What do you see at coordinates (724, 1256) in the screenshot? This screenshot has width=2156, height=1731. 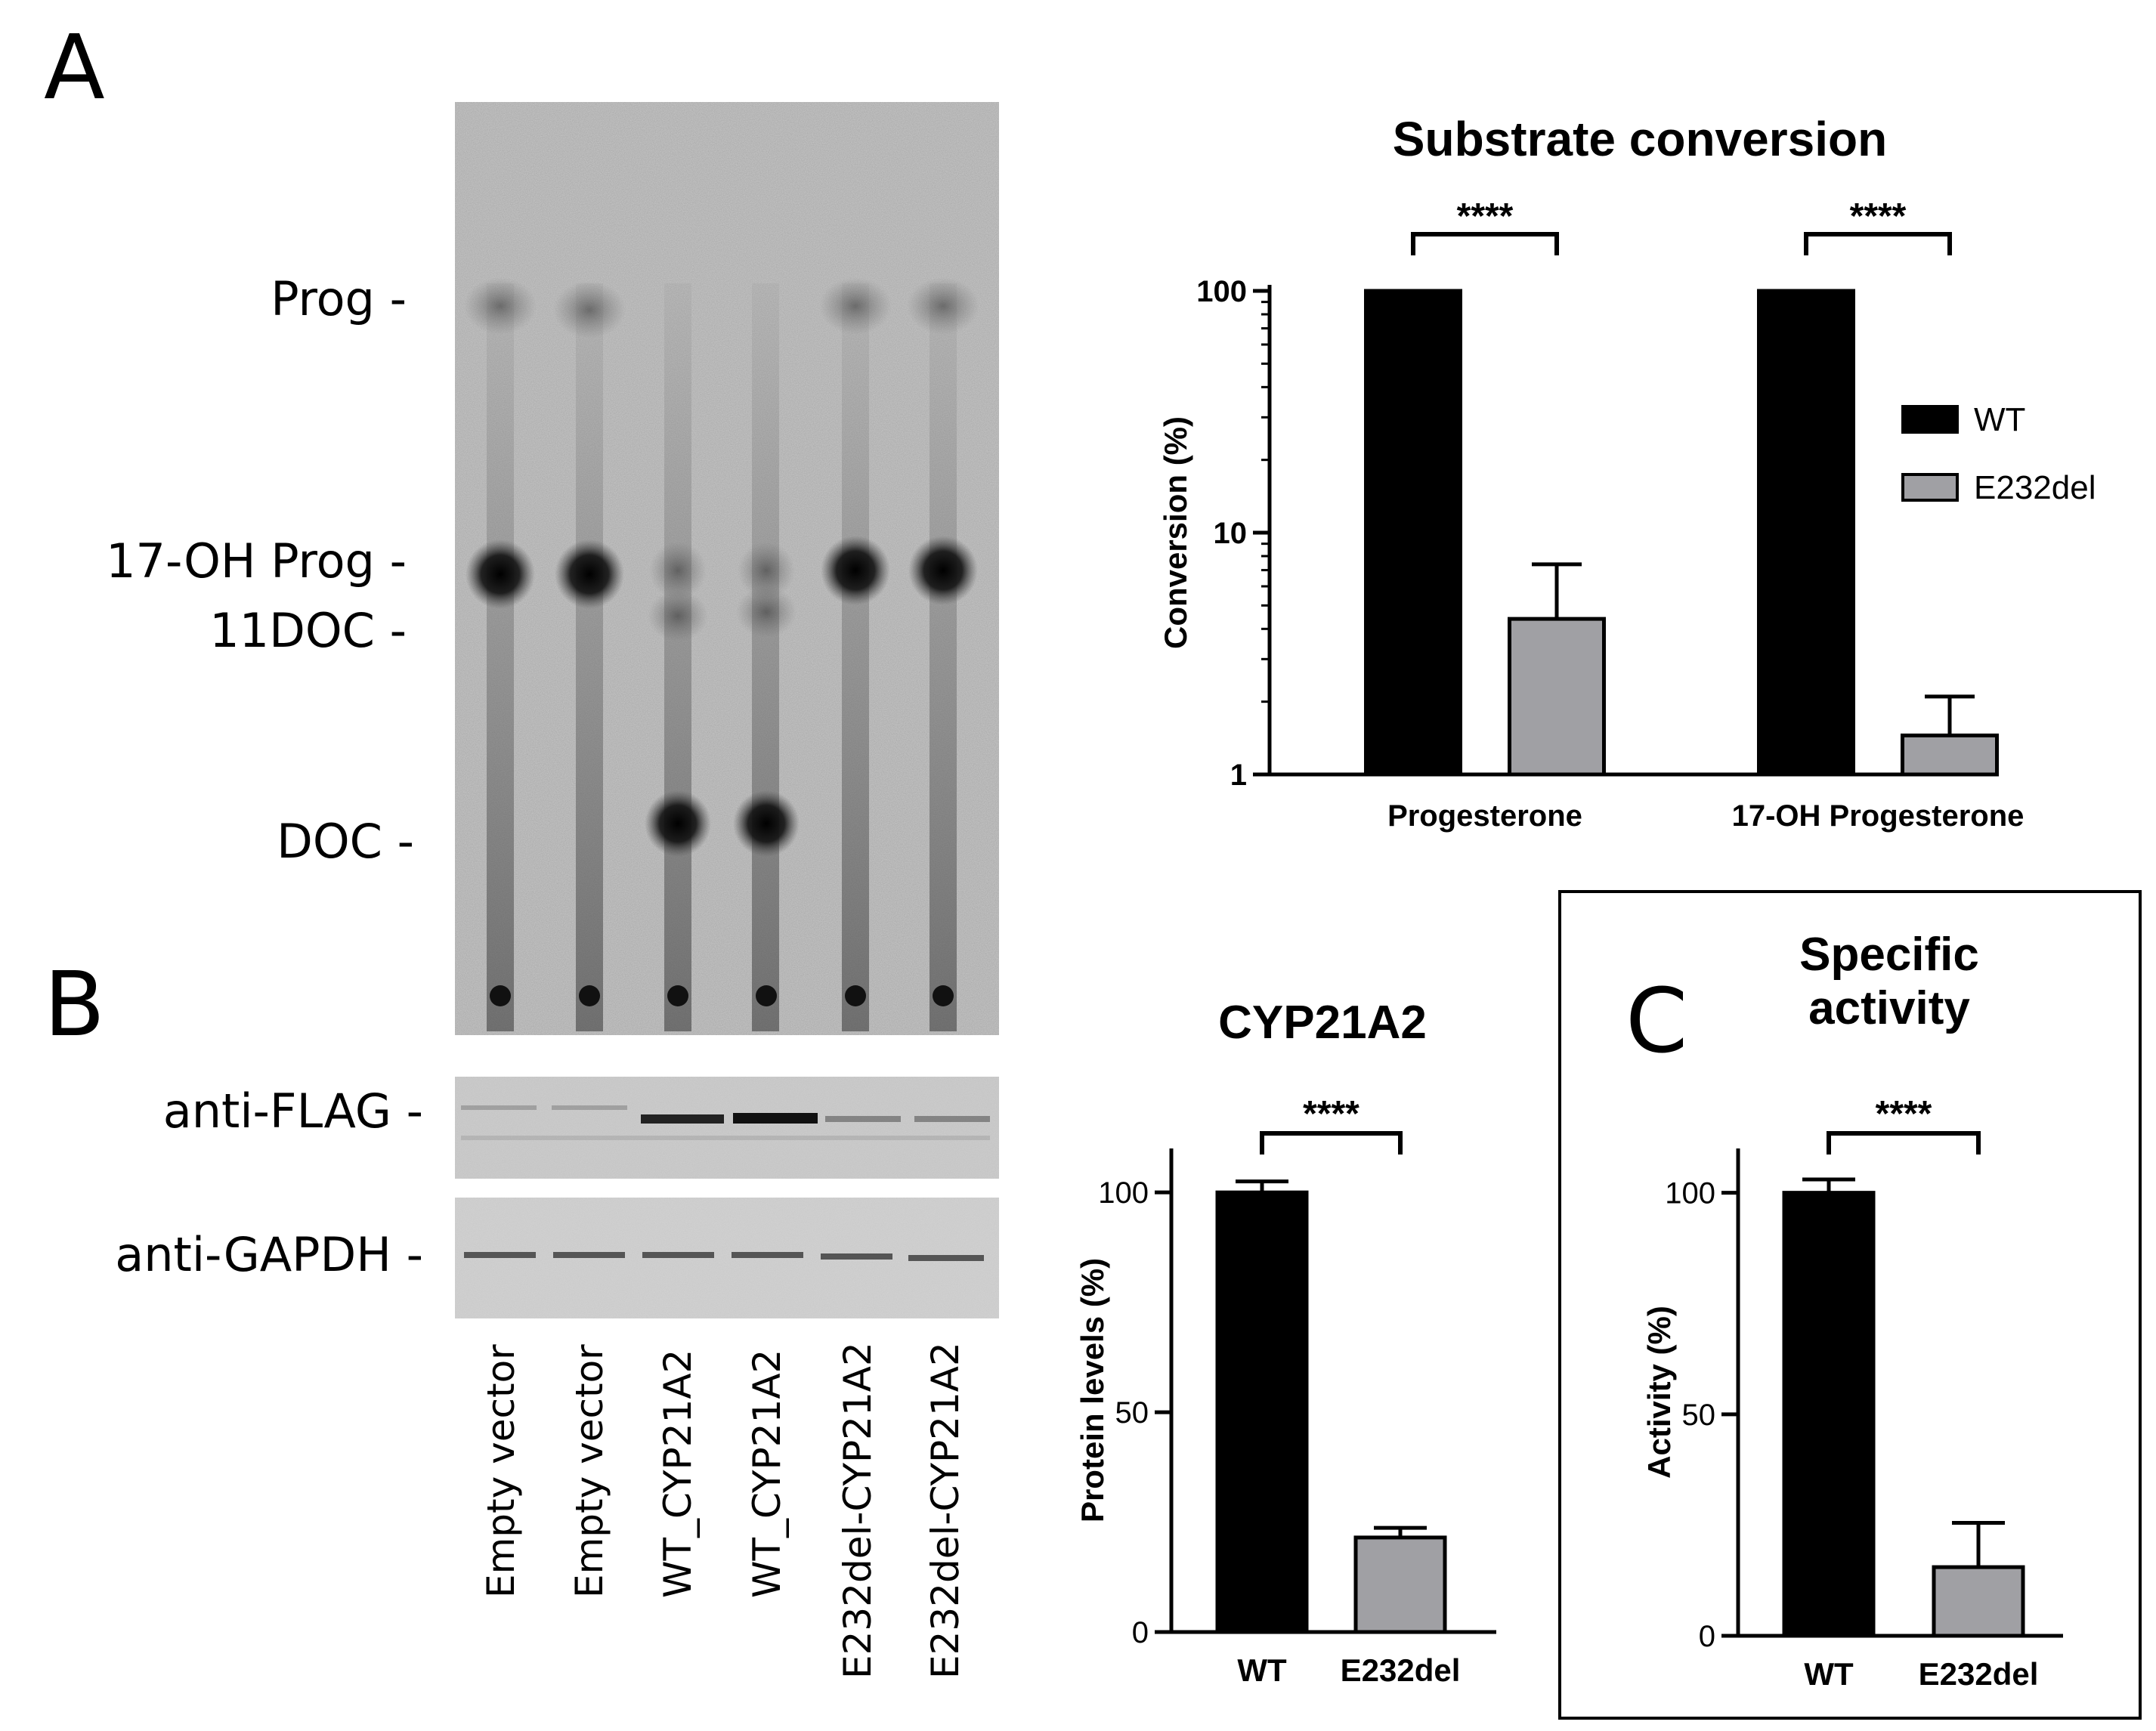 I see `gapdh-bands` at bounding box center [724, 1256].